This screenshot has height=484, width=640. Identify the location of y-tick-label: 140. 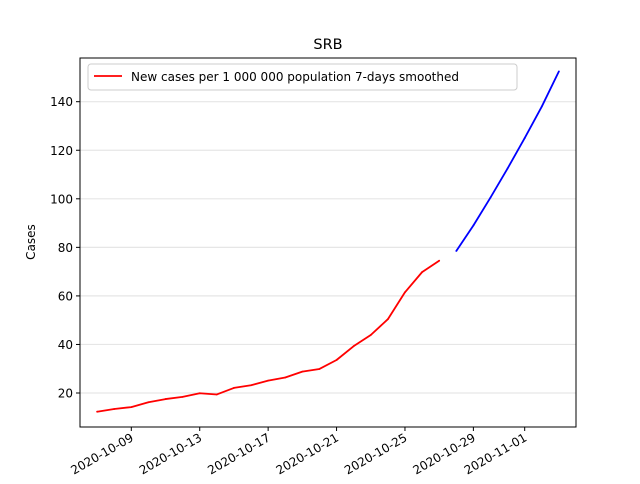
(61, 102).